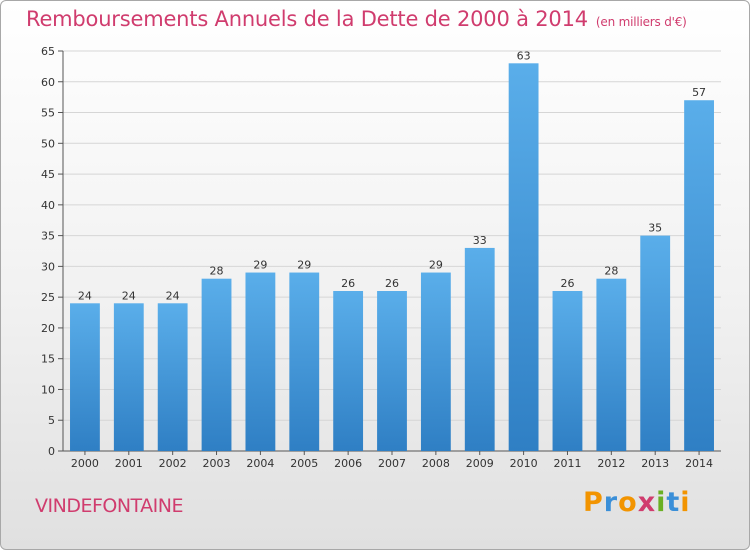 The width and height of the screenshot is (750, 550). What do you see at coordinates (641, 22) in the screenshot?
I see `title-unit: (en milliers d'€)` at bounding box center [641, 22].